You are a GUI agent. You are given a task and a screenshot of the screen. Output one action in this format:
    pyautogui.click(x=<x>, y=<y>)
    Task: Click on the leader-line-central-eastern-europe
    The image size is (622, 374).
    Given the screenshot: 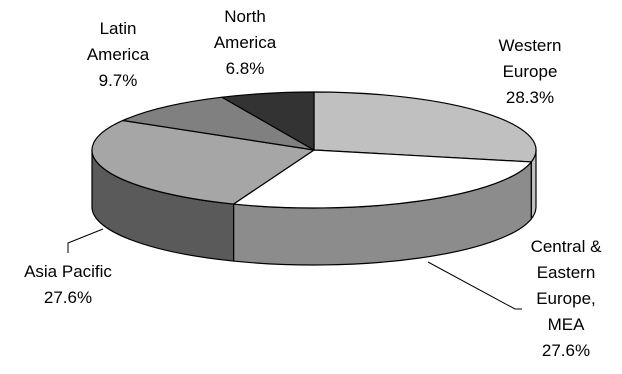 What is the action you would take?
    pyautogui.click(x=474, y=285)
    